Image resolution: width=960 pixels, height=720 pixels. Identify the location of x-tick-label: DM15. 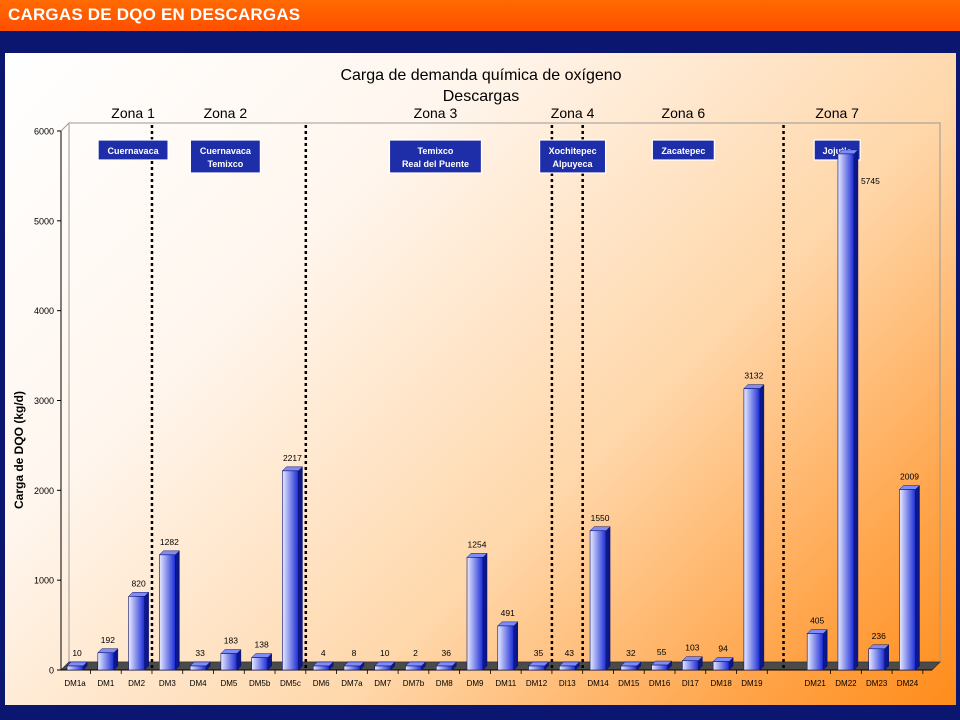
(629, 683).